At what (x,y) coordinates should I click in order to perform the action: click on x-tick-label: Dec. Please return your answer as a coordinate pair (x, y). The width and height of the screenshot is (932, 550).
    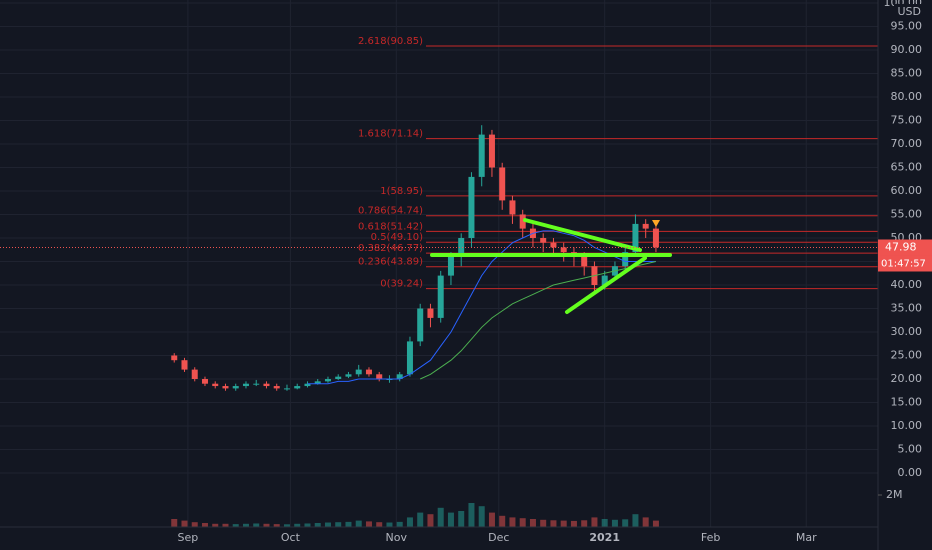
    Looking at the image, I should click on (498, 537).